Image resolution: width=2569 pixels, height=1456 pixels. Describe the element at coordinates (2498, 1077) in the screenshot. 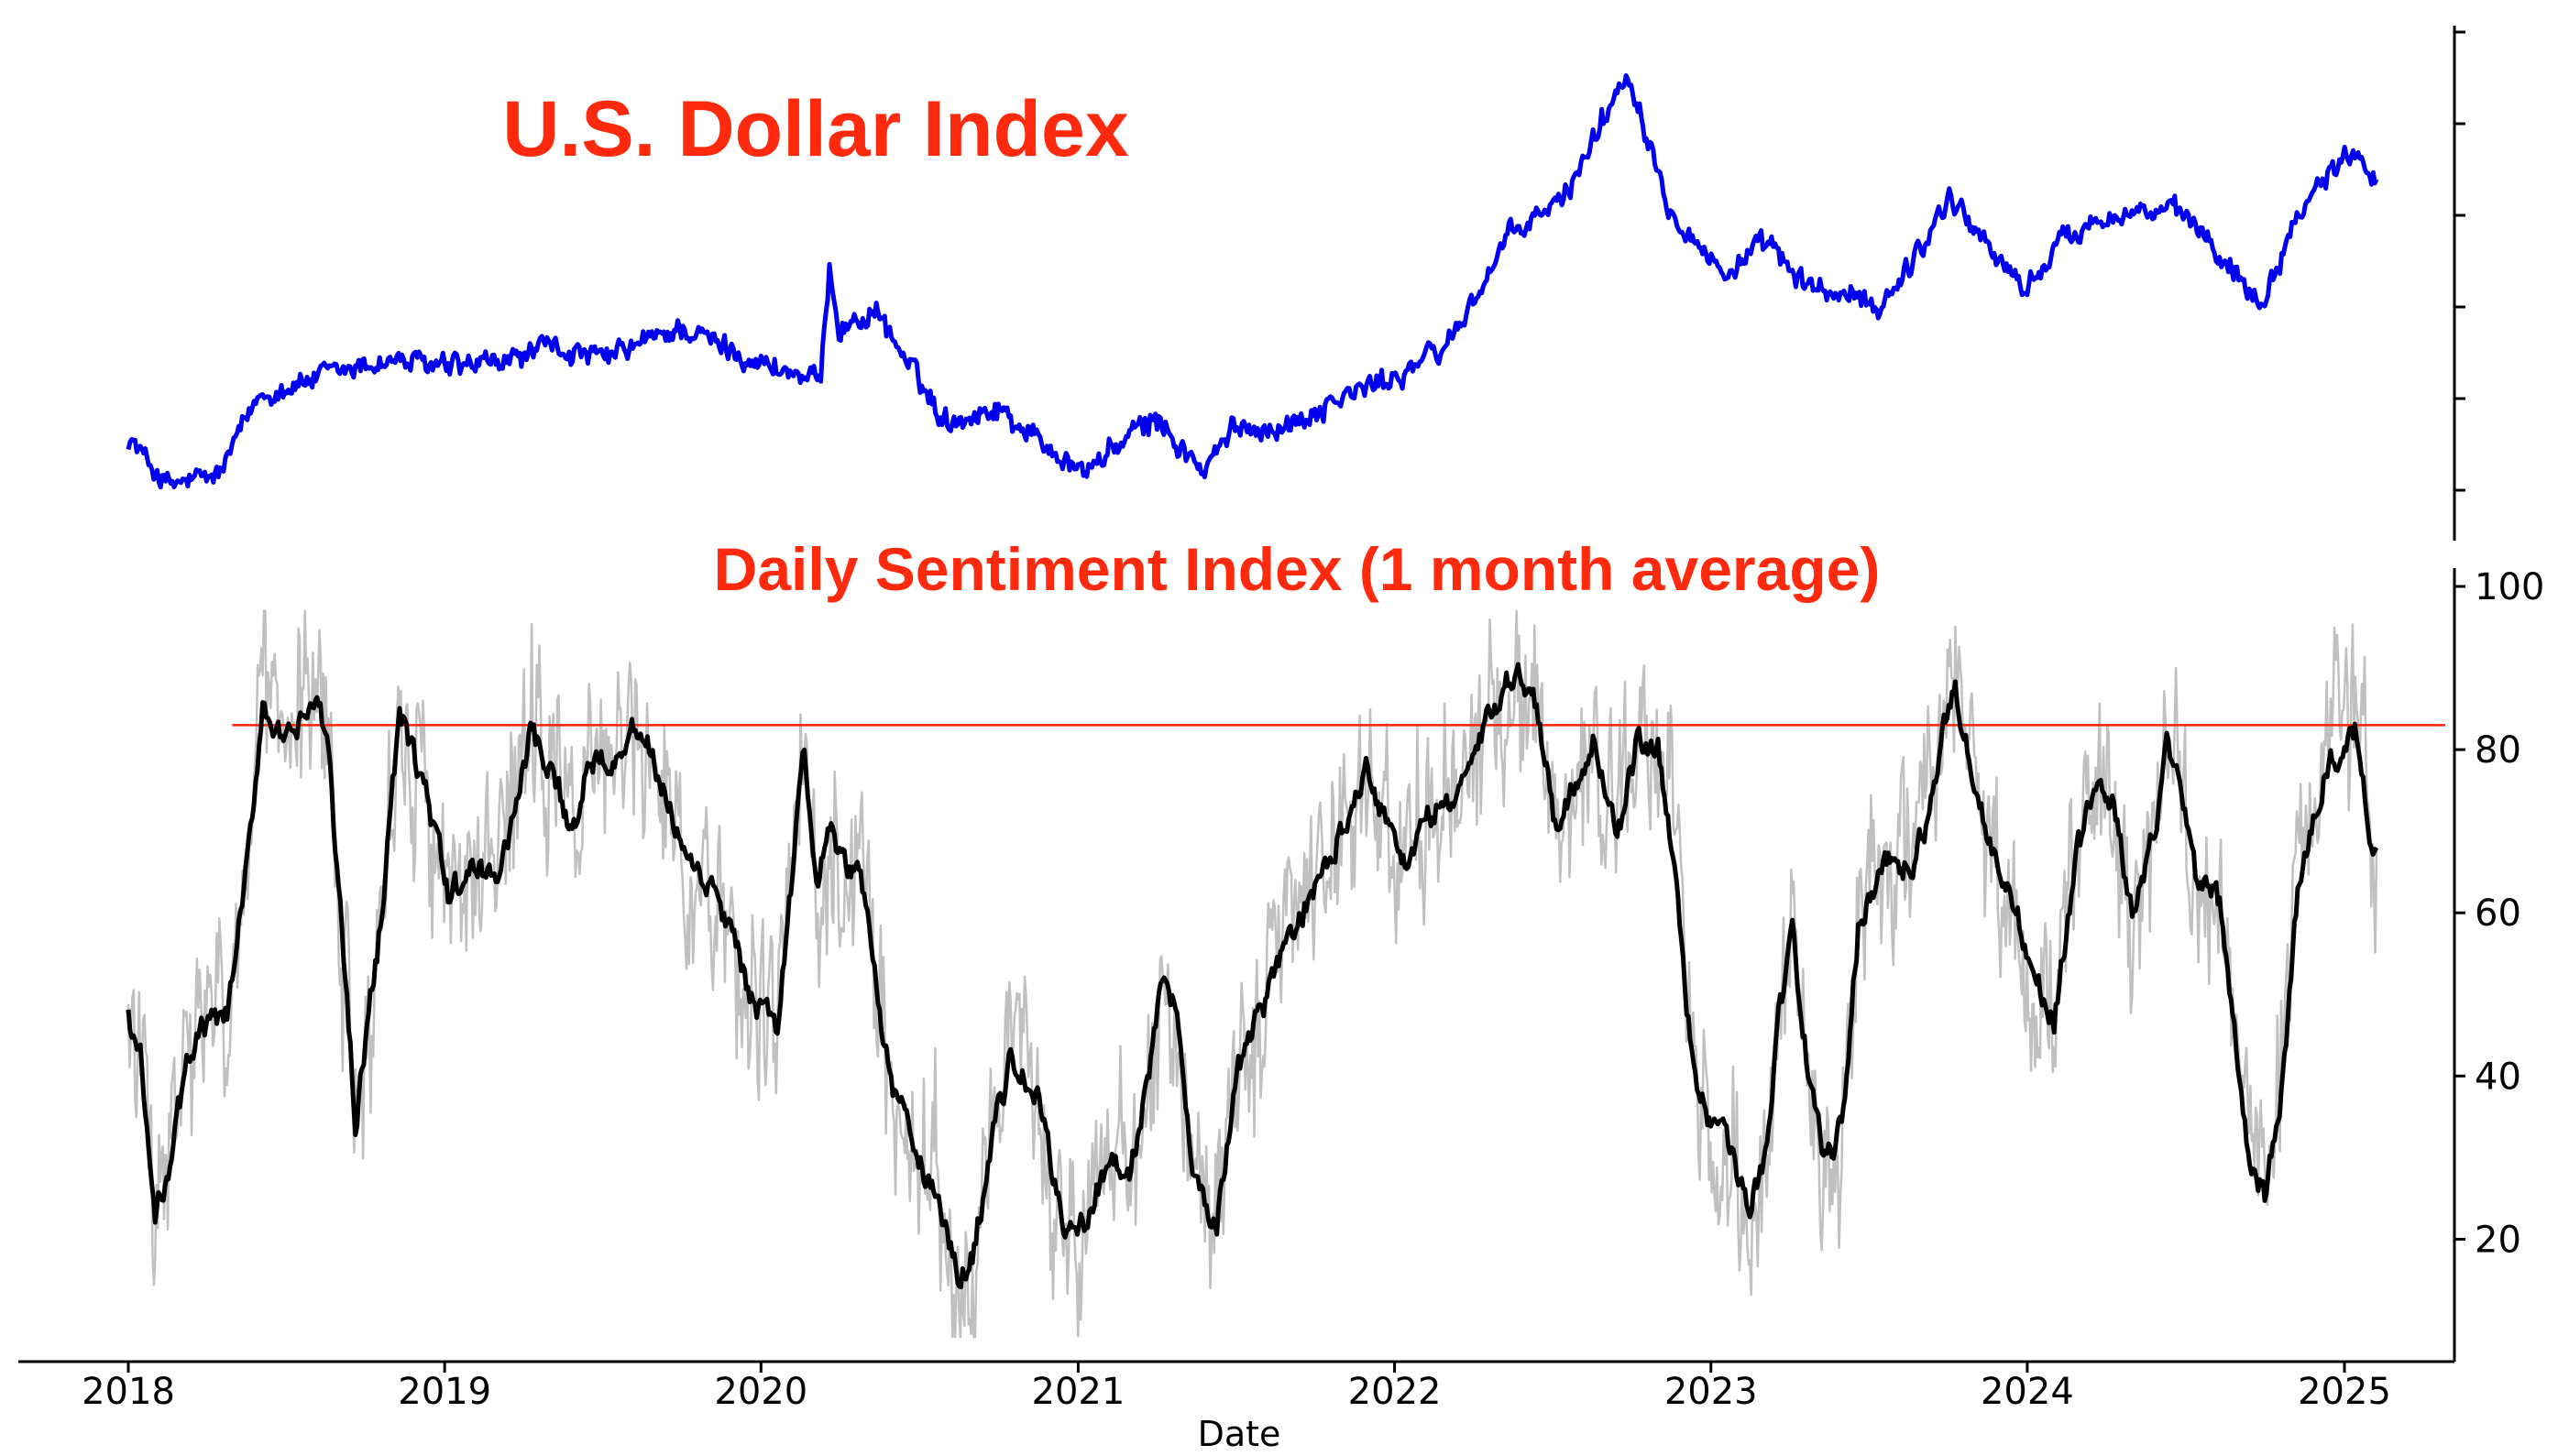

I see `dsi-y-tick-label-40: 40` at that location.